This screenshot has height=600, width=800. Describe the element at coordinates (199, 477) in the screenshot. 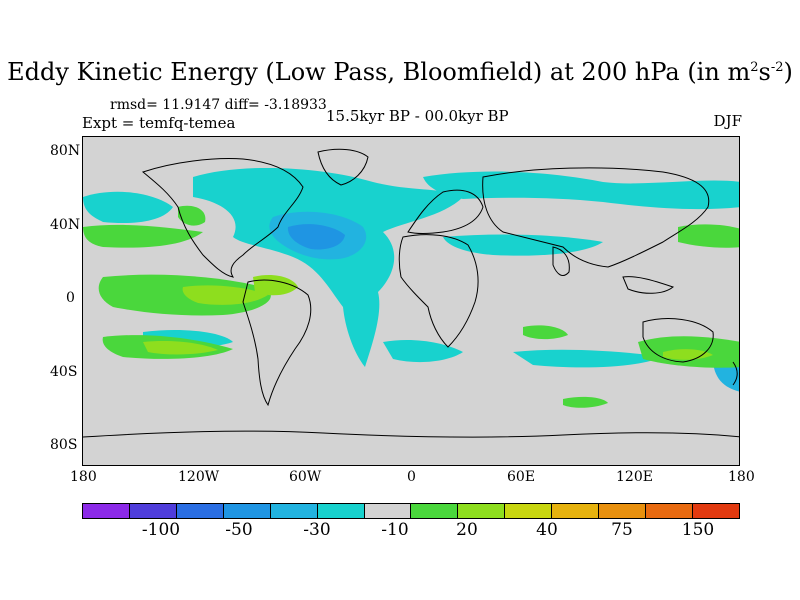

I see `x-tick-120w: 120W` at that location.